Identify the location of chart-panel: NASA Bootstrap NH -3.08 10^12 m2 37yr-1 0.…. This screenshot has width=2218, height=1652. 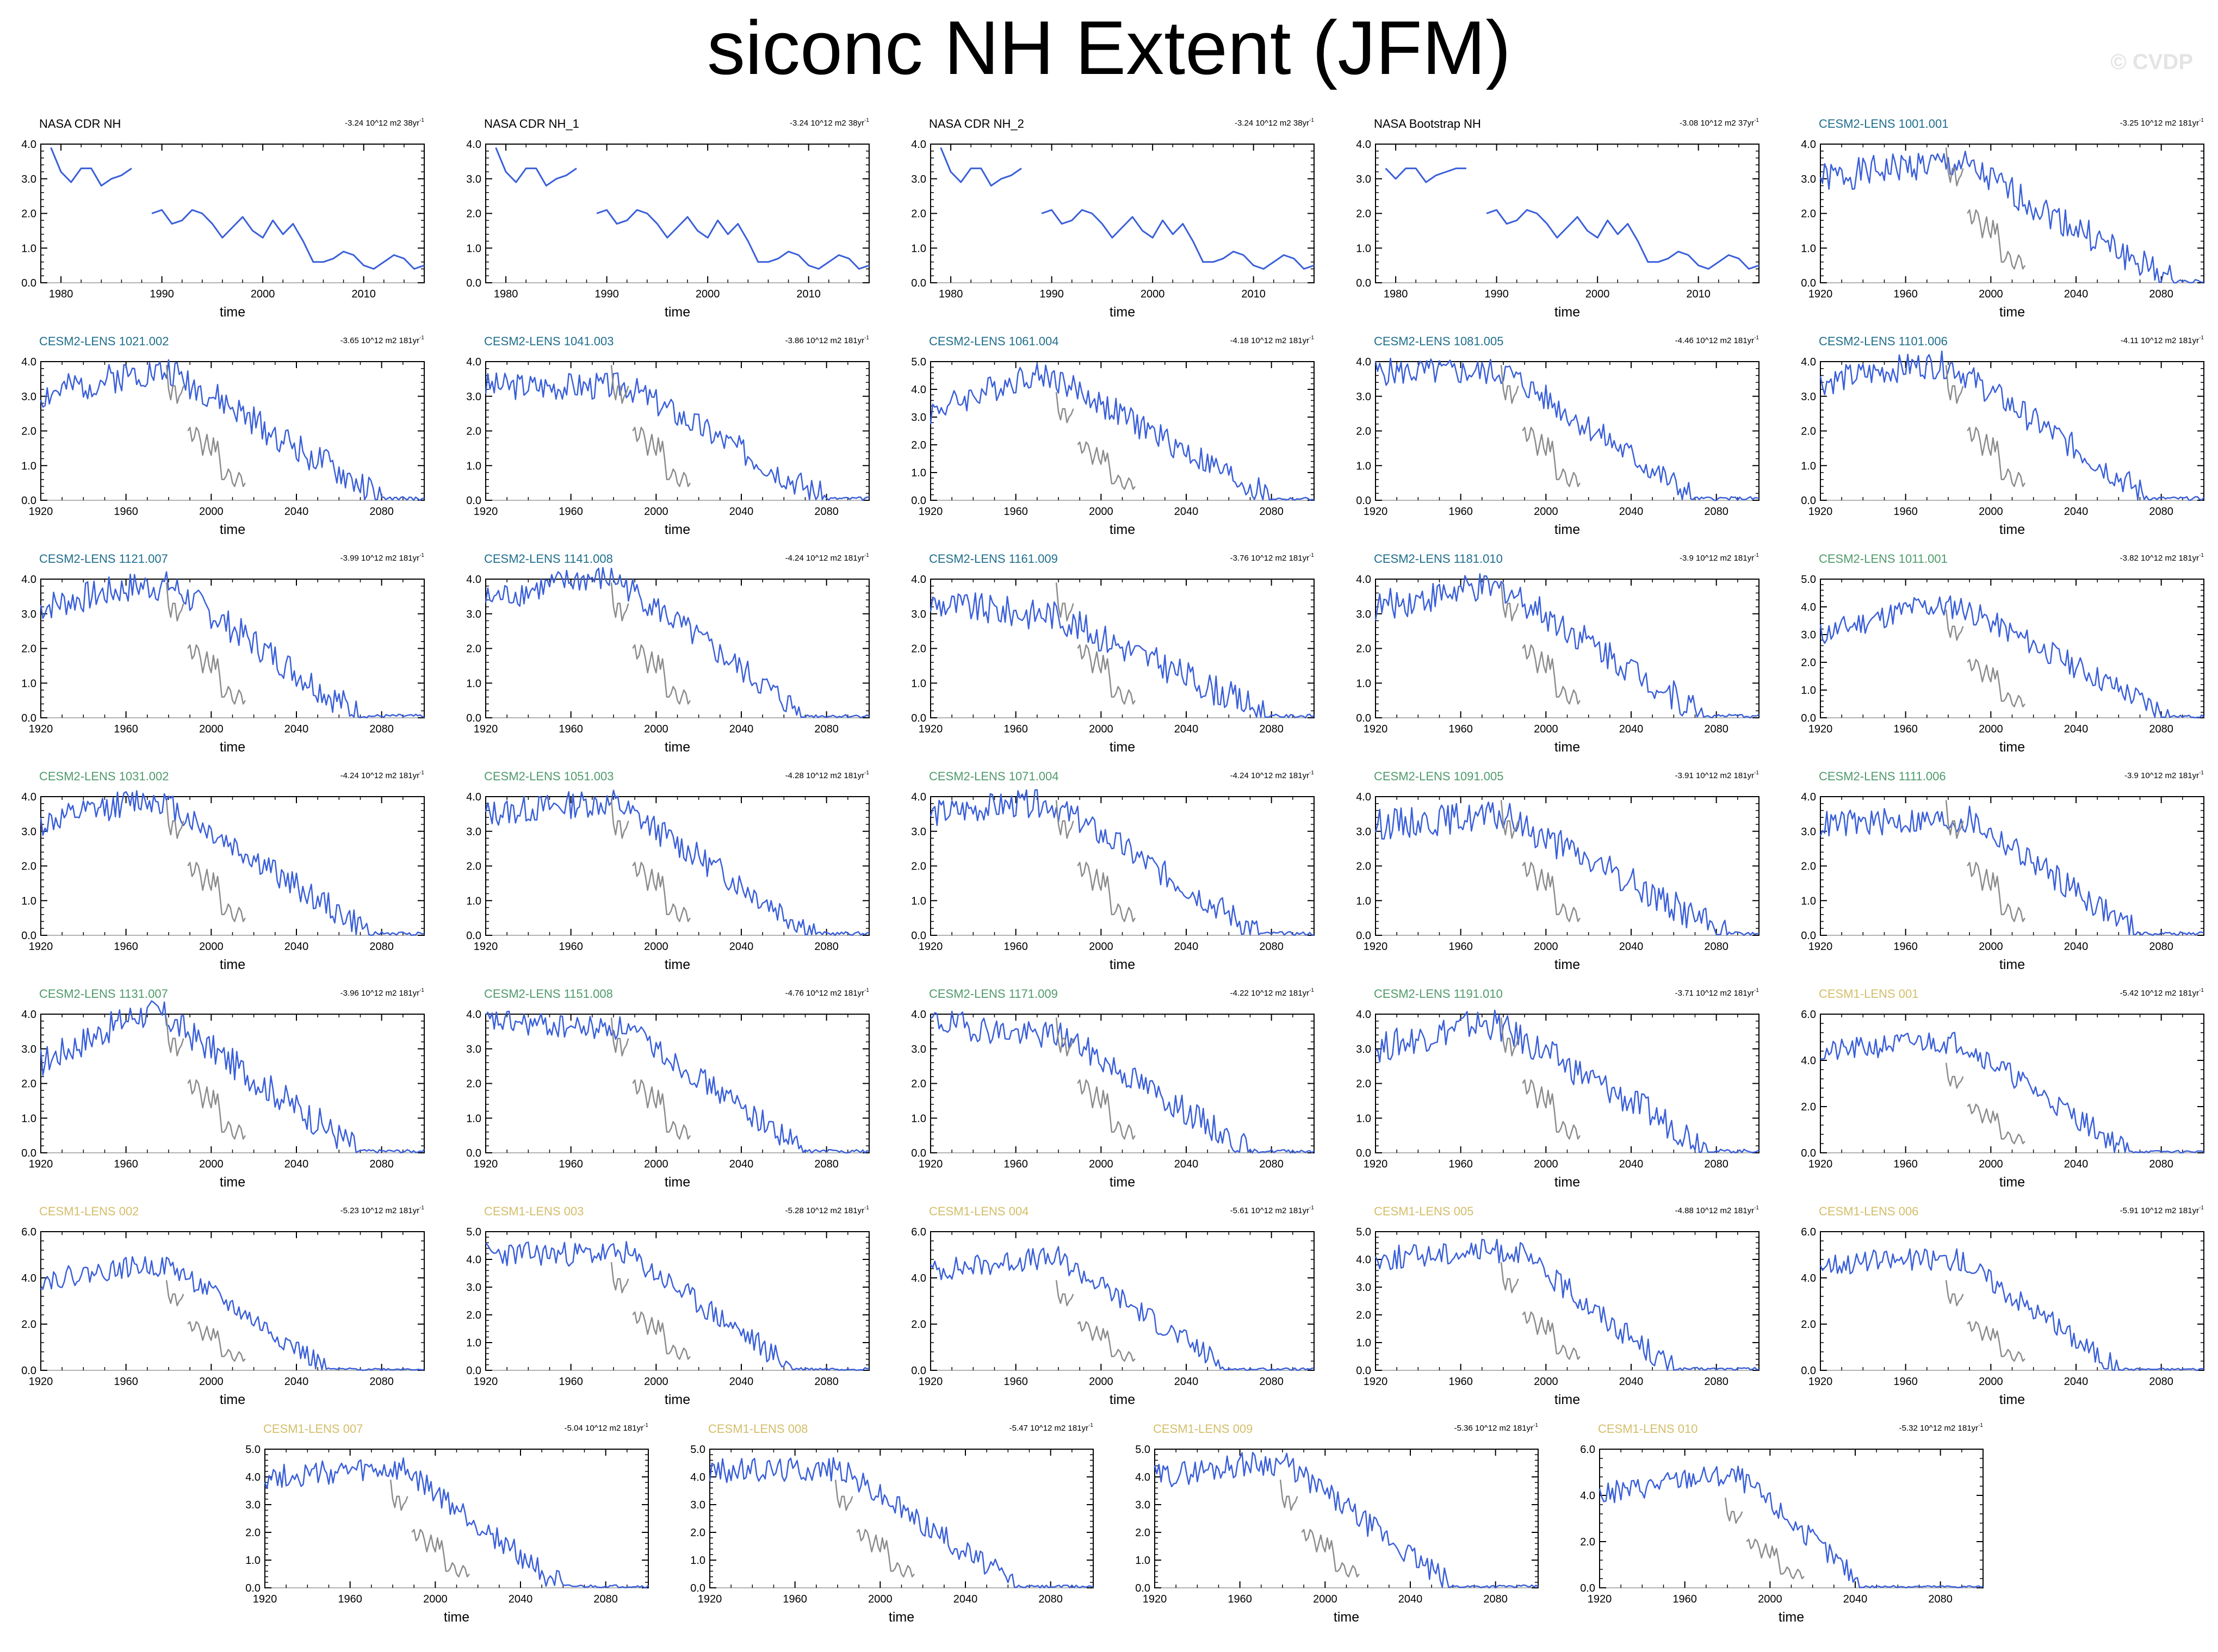
(1557, 217).